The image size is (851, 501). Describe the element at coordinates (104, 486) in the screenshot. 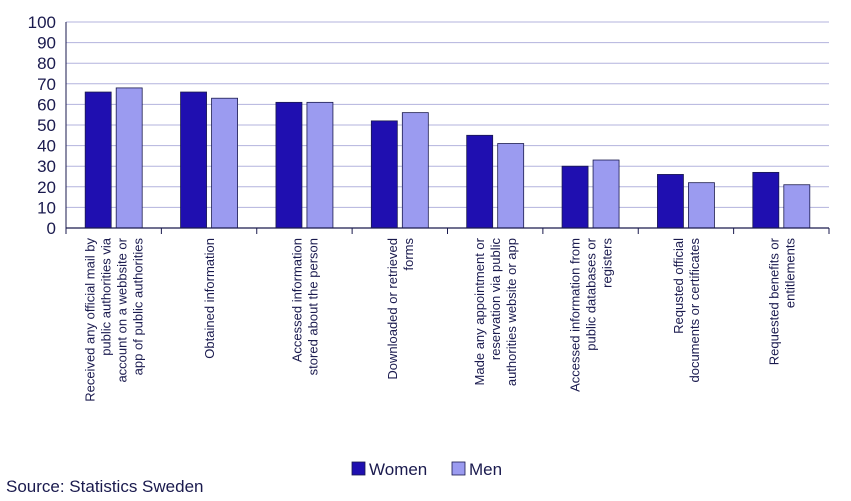

I see `source-note: Source: Statistics Sweden` at that location.